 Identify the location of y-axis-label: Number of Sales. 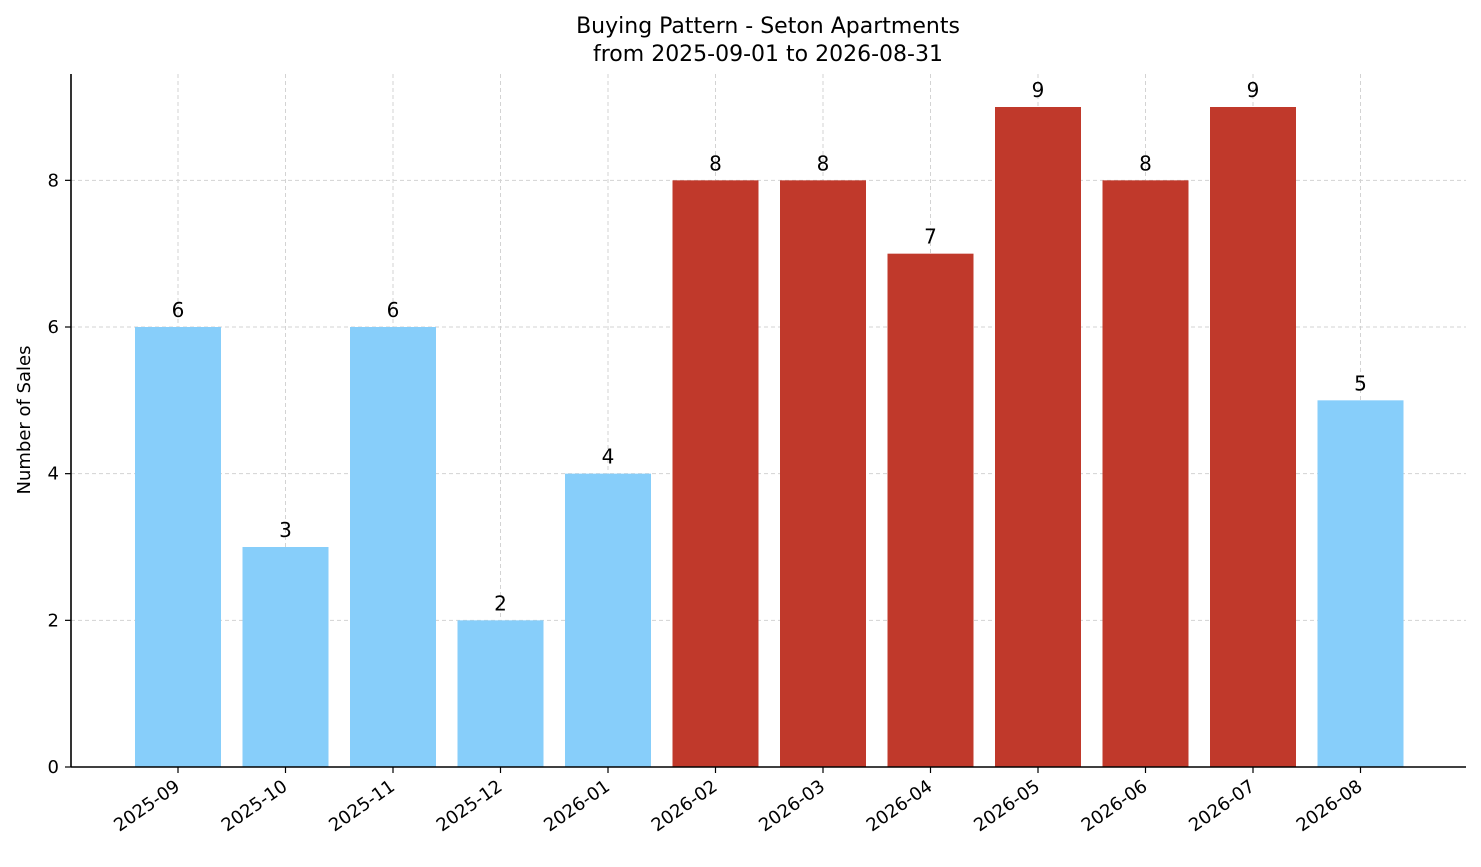
(24, 419).